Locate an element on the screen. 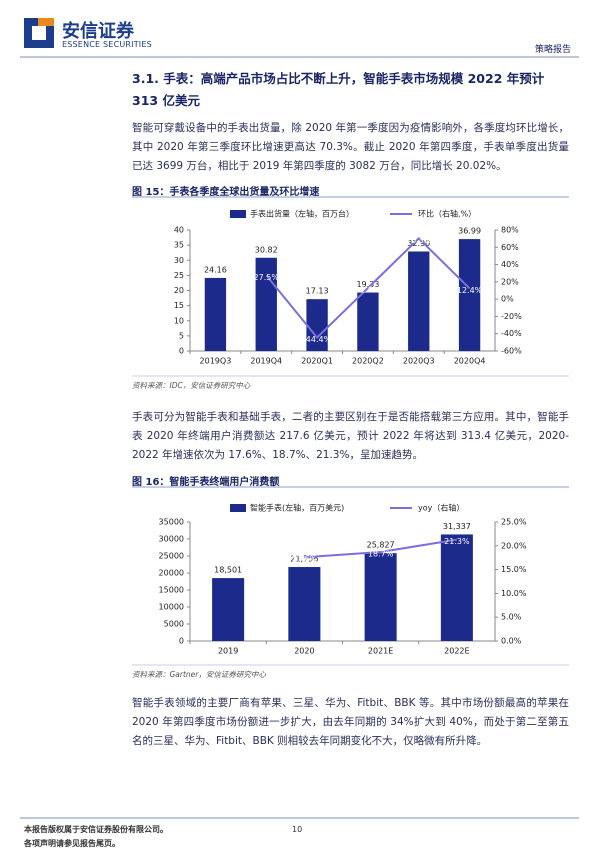  line-value-label: 21.3% is located at coordinates (457, 541).